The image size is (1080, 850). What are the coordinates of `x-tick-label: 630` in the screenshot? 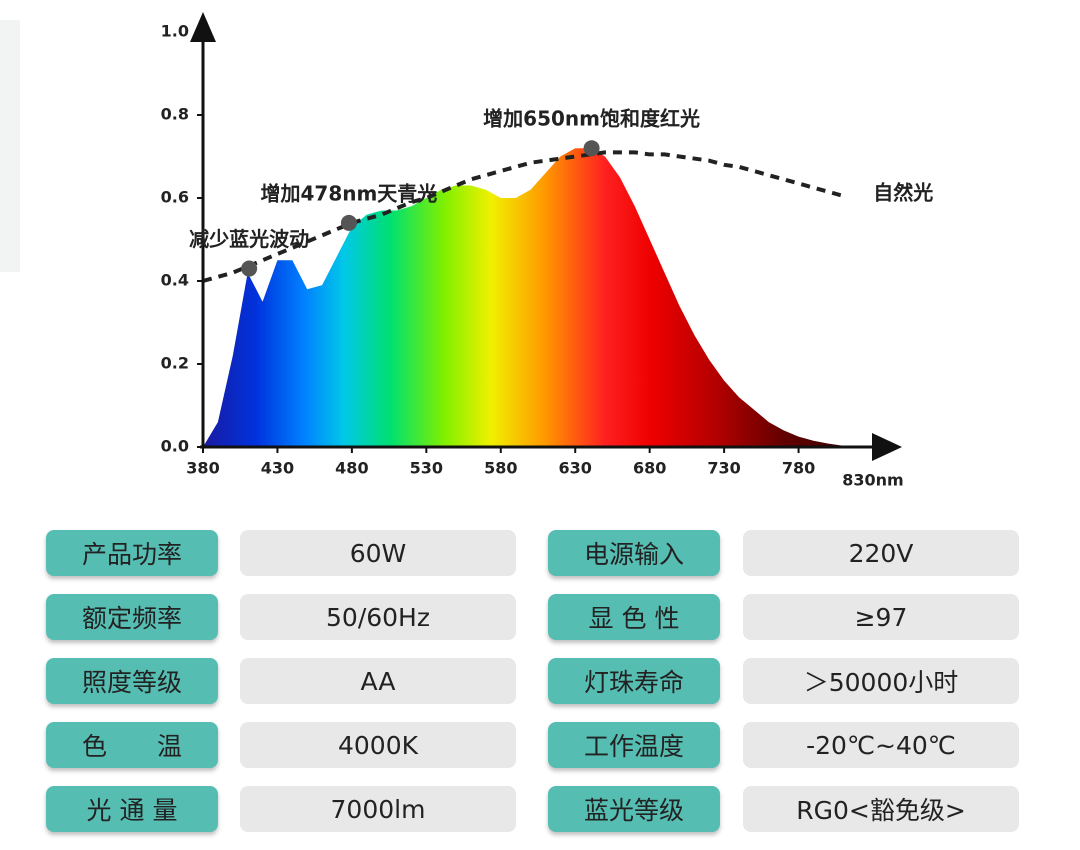 It's located at (575, 468).